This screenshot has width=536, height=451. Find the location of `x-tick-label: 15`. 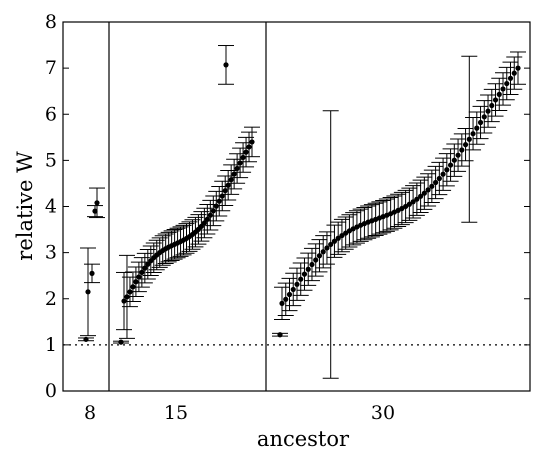

x-tick-label: 15 is located at coordinates (176, 413).